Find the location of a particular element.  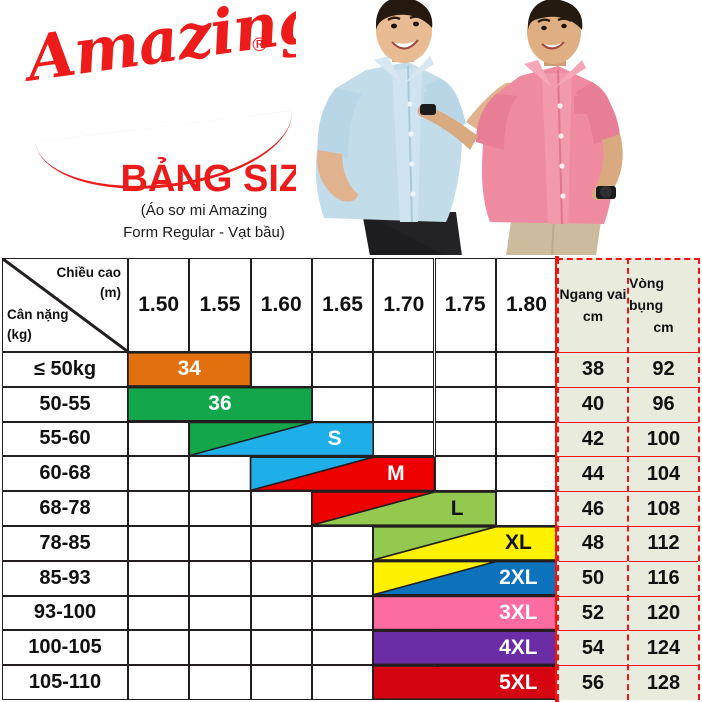

measure-waist-value: 96 is located at coordinates (663, 404).